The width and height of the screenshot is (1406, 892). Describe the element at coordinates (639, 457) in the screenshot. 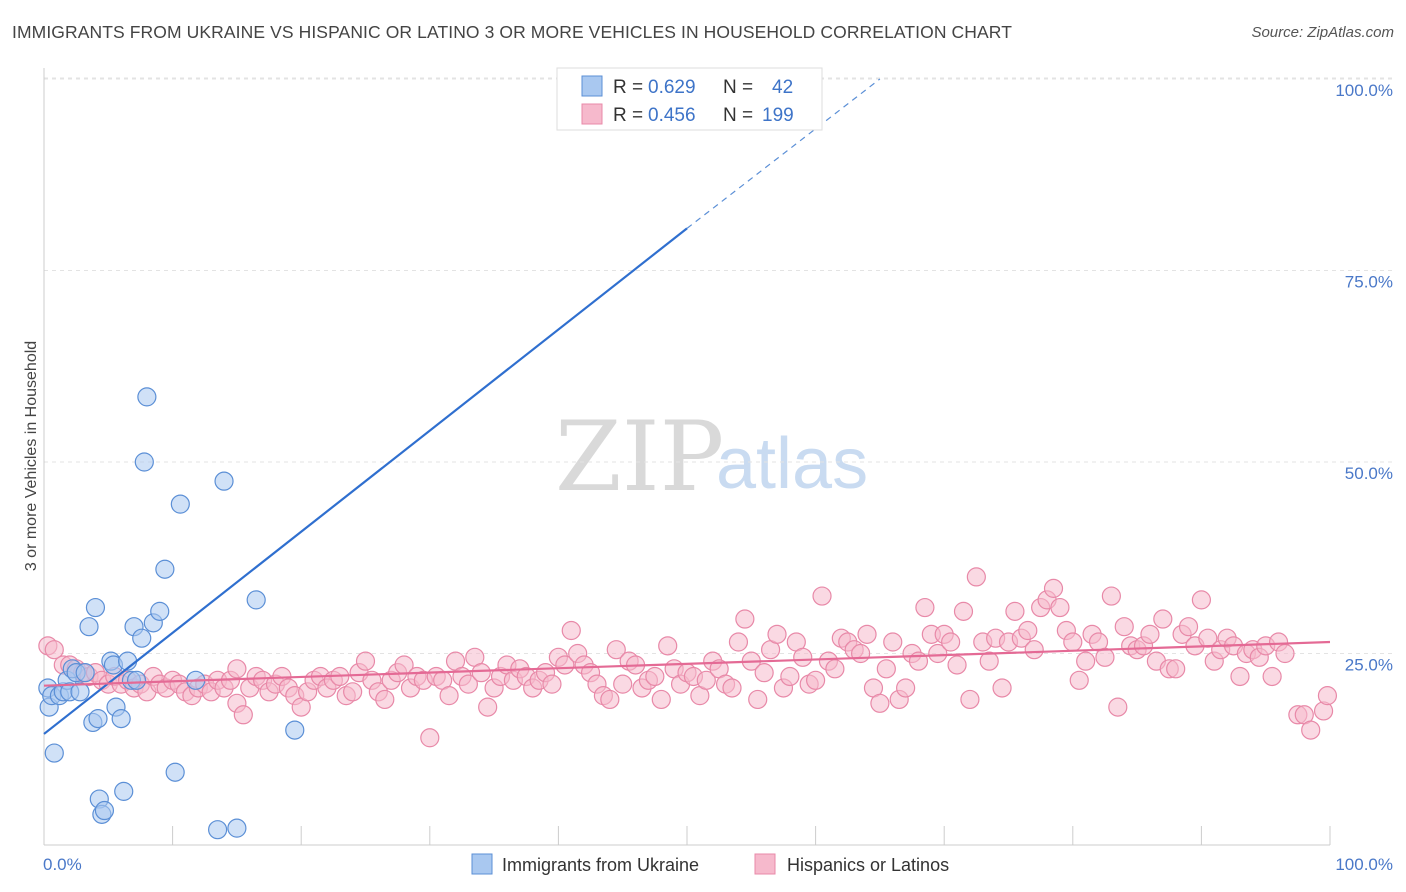

I see `watermark-zip: ZIP` at that location.